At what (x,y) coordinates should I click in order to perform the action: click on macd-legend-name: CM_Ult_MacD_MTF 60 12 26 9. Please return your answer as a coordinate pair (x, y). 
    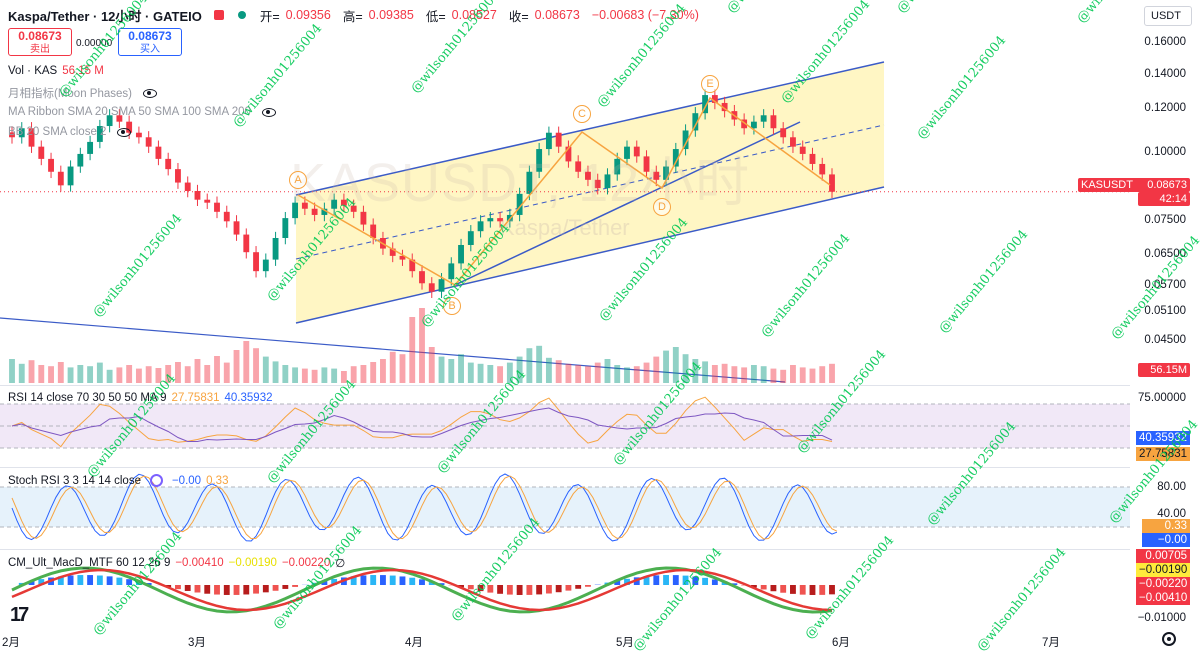
    Looking at the image, I should click on (89, 563).